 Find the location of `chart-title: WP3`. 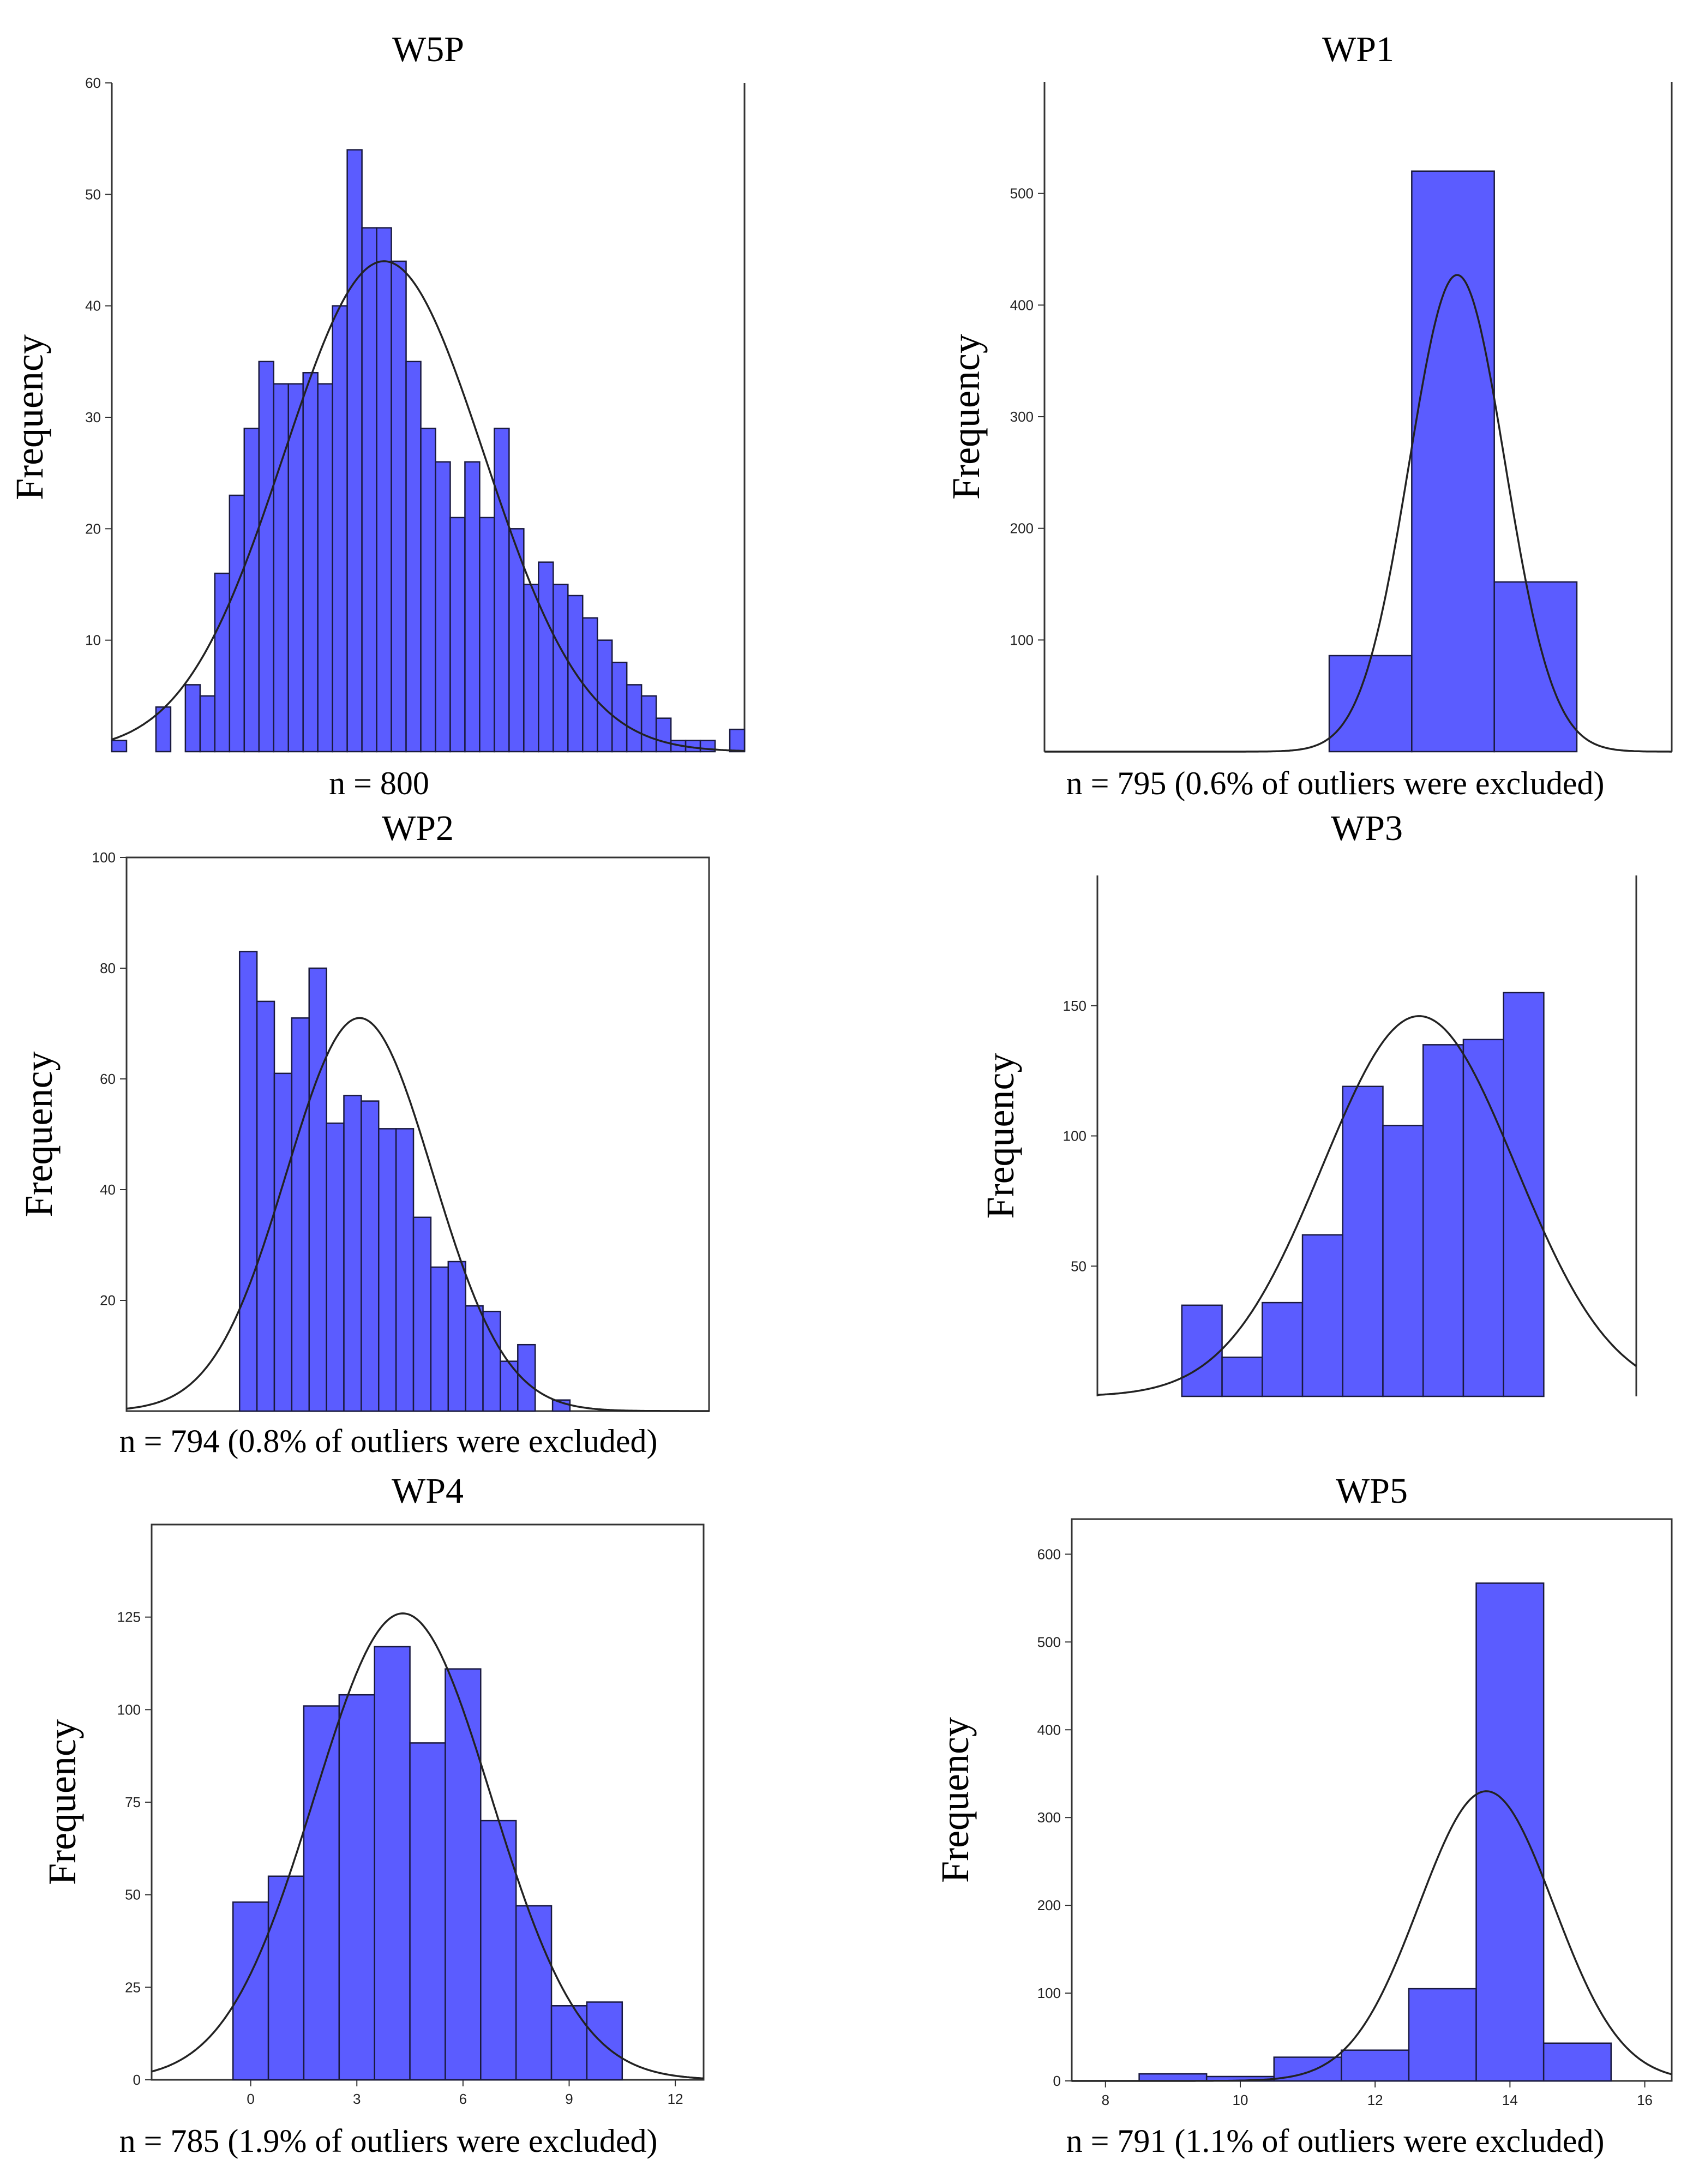

chart-title: WP3 is located at coordinates (1367, 828).